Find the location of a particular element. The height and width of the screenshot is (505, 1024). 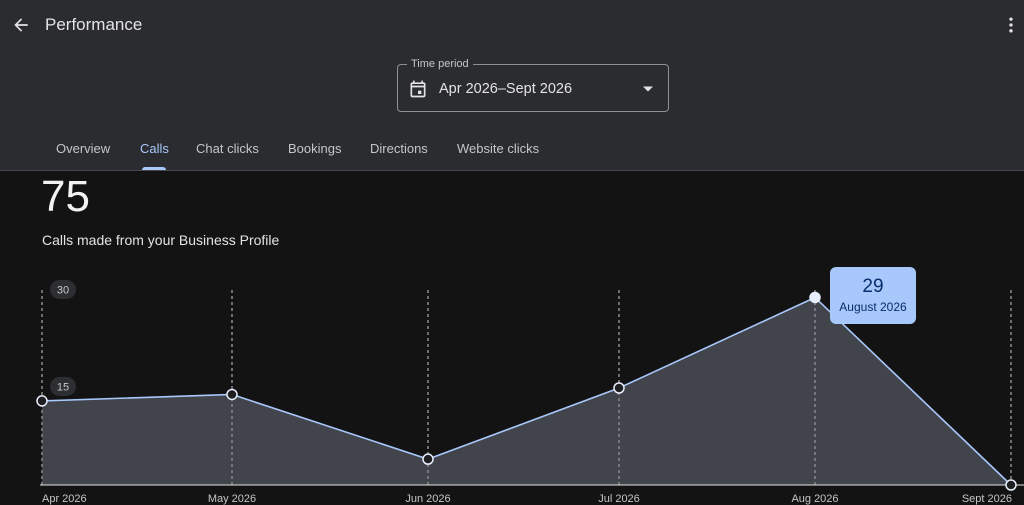

calendar-icon is located at coordinates (418, 89).